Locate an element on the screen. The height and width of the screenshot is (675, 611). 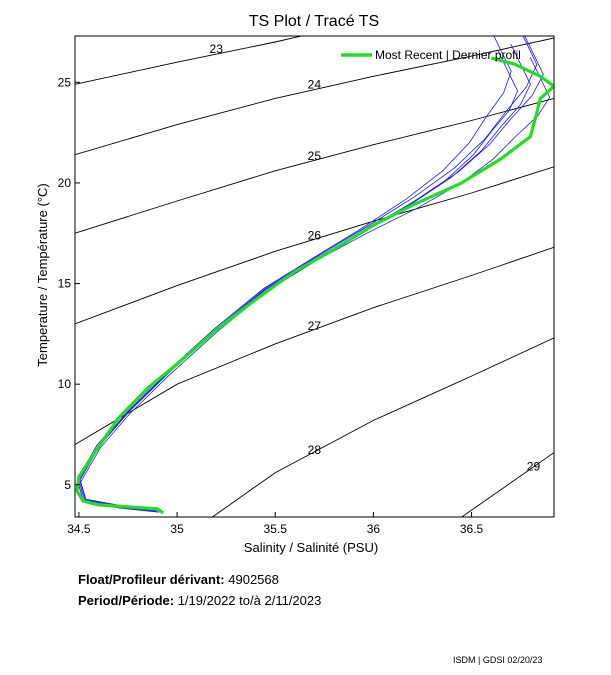
y-tick-label: 10 is located at coordinates (65, 384).